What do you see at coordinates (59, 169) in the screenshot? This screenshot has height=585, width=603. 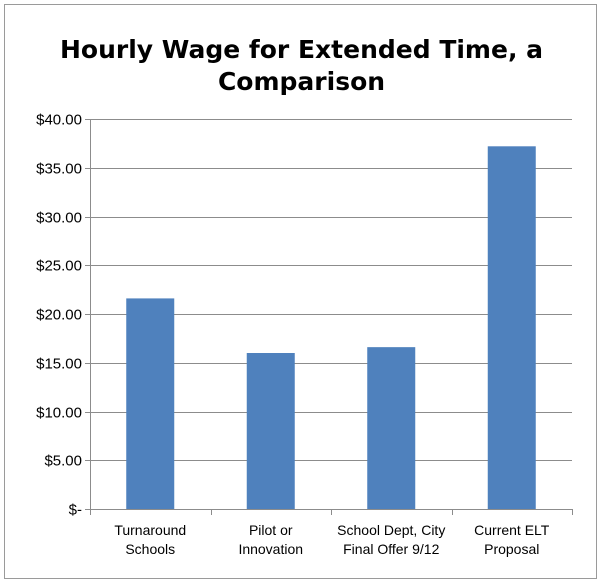 I see `y-tick-label: $35.00` at bounding box center [59, 169].